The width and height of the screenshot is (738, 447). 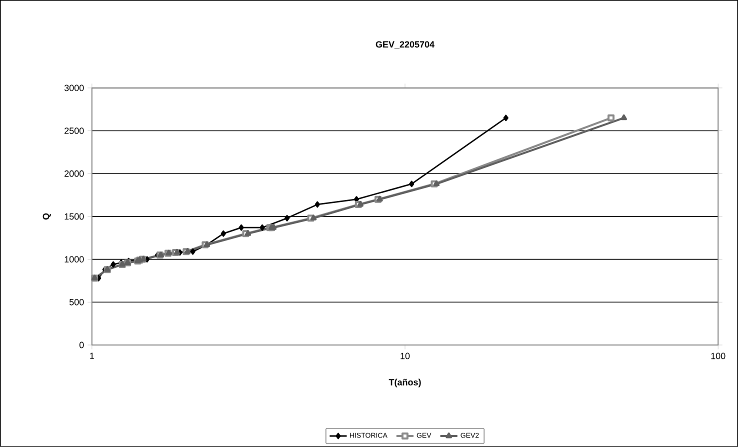 What do you see at coordinates (74, 88) in the screenshot?
I see `y-tick-label: 3000` at bounding box center [74, 88].